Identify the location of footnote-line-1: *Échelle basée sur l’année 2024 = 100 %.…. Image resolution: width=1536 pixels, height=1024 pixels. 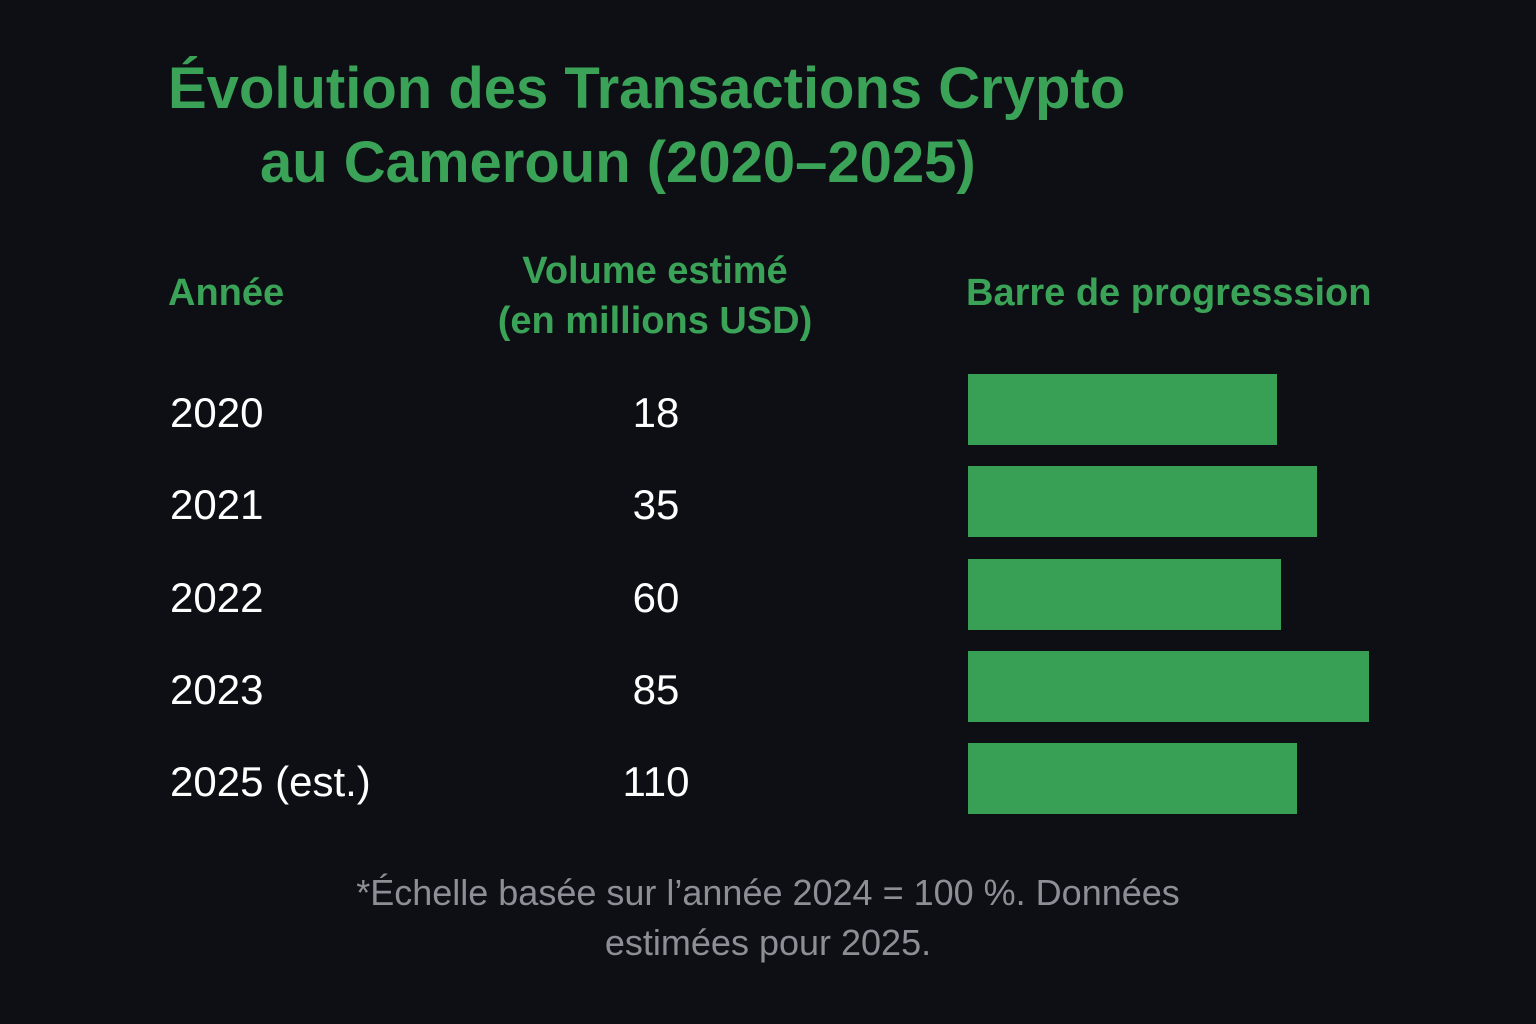
(768, 892).